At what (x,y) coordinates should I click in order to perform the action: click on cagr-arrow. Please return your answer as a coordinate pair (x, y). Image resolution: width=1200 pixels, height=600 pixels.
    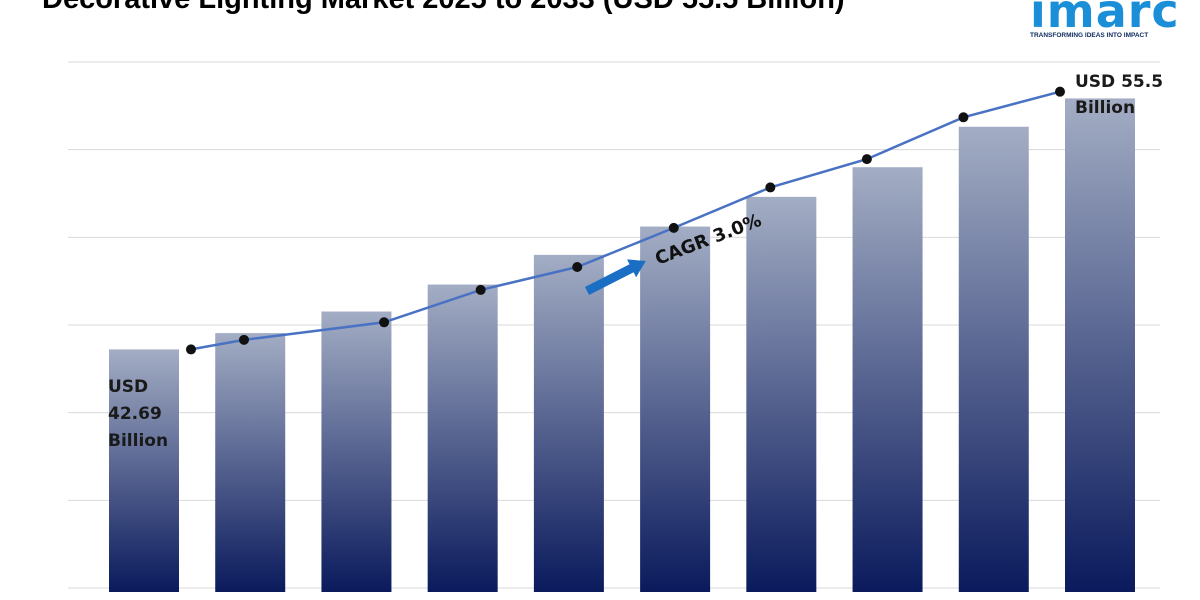
    Looking at the image, I should click on (615, 277).